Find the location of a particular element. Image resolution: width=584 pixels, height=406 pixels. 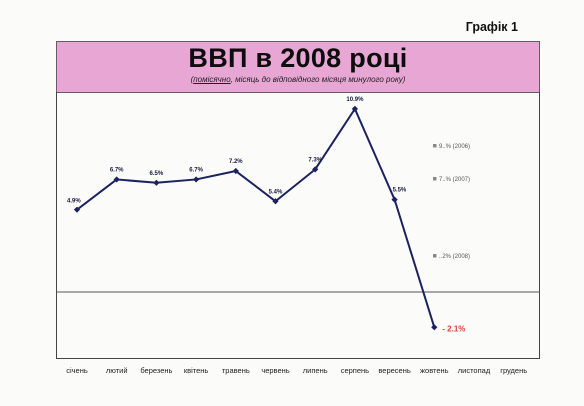

x-tick-label: липень is located at coordinates (315, 370).